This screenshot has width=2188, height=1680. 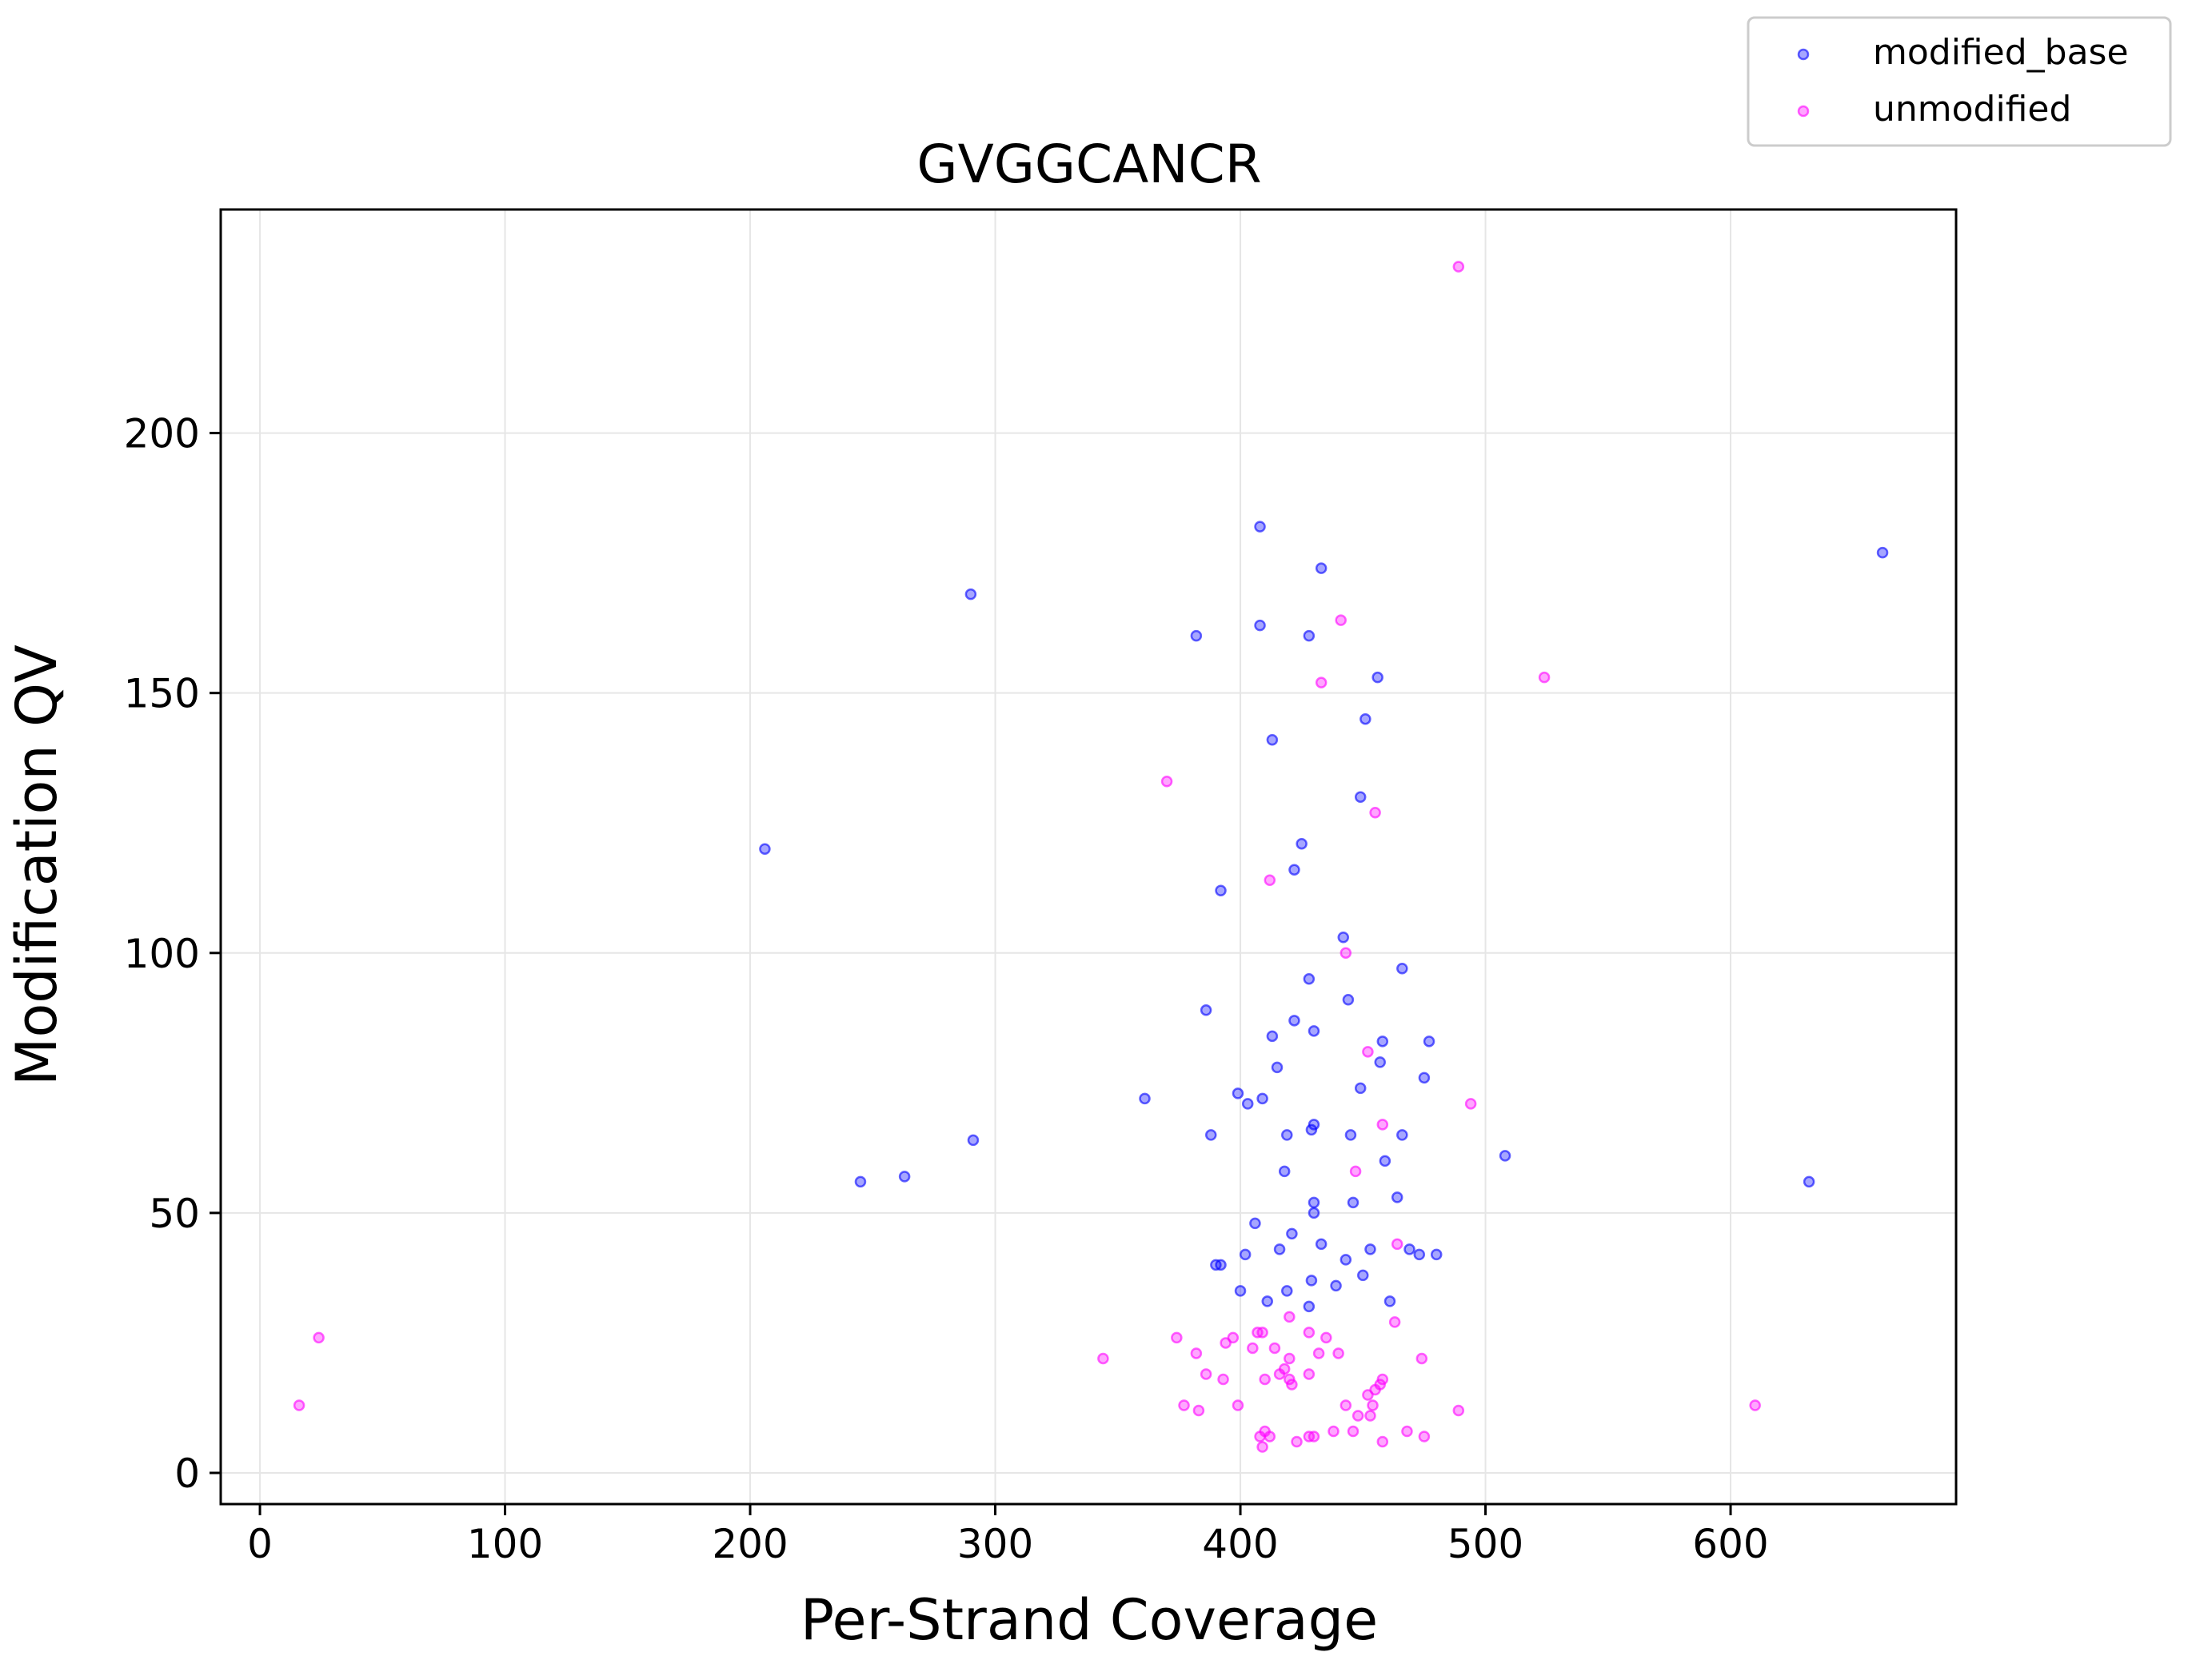 I want to click on legend: modified_base unmodified, so click(x=1959, y=82).